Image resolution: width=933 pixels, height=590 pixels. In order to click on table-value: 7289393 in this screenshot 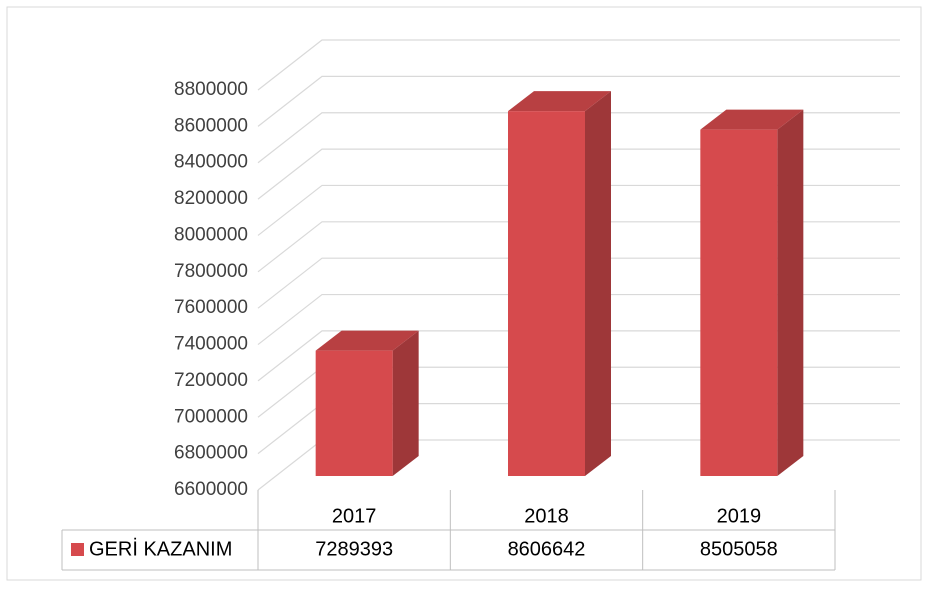, I will do `click(354, 549)`.